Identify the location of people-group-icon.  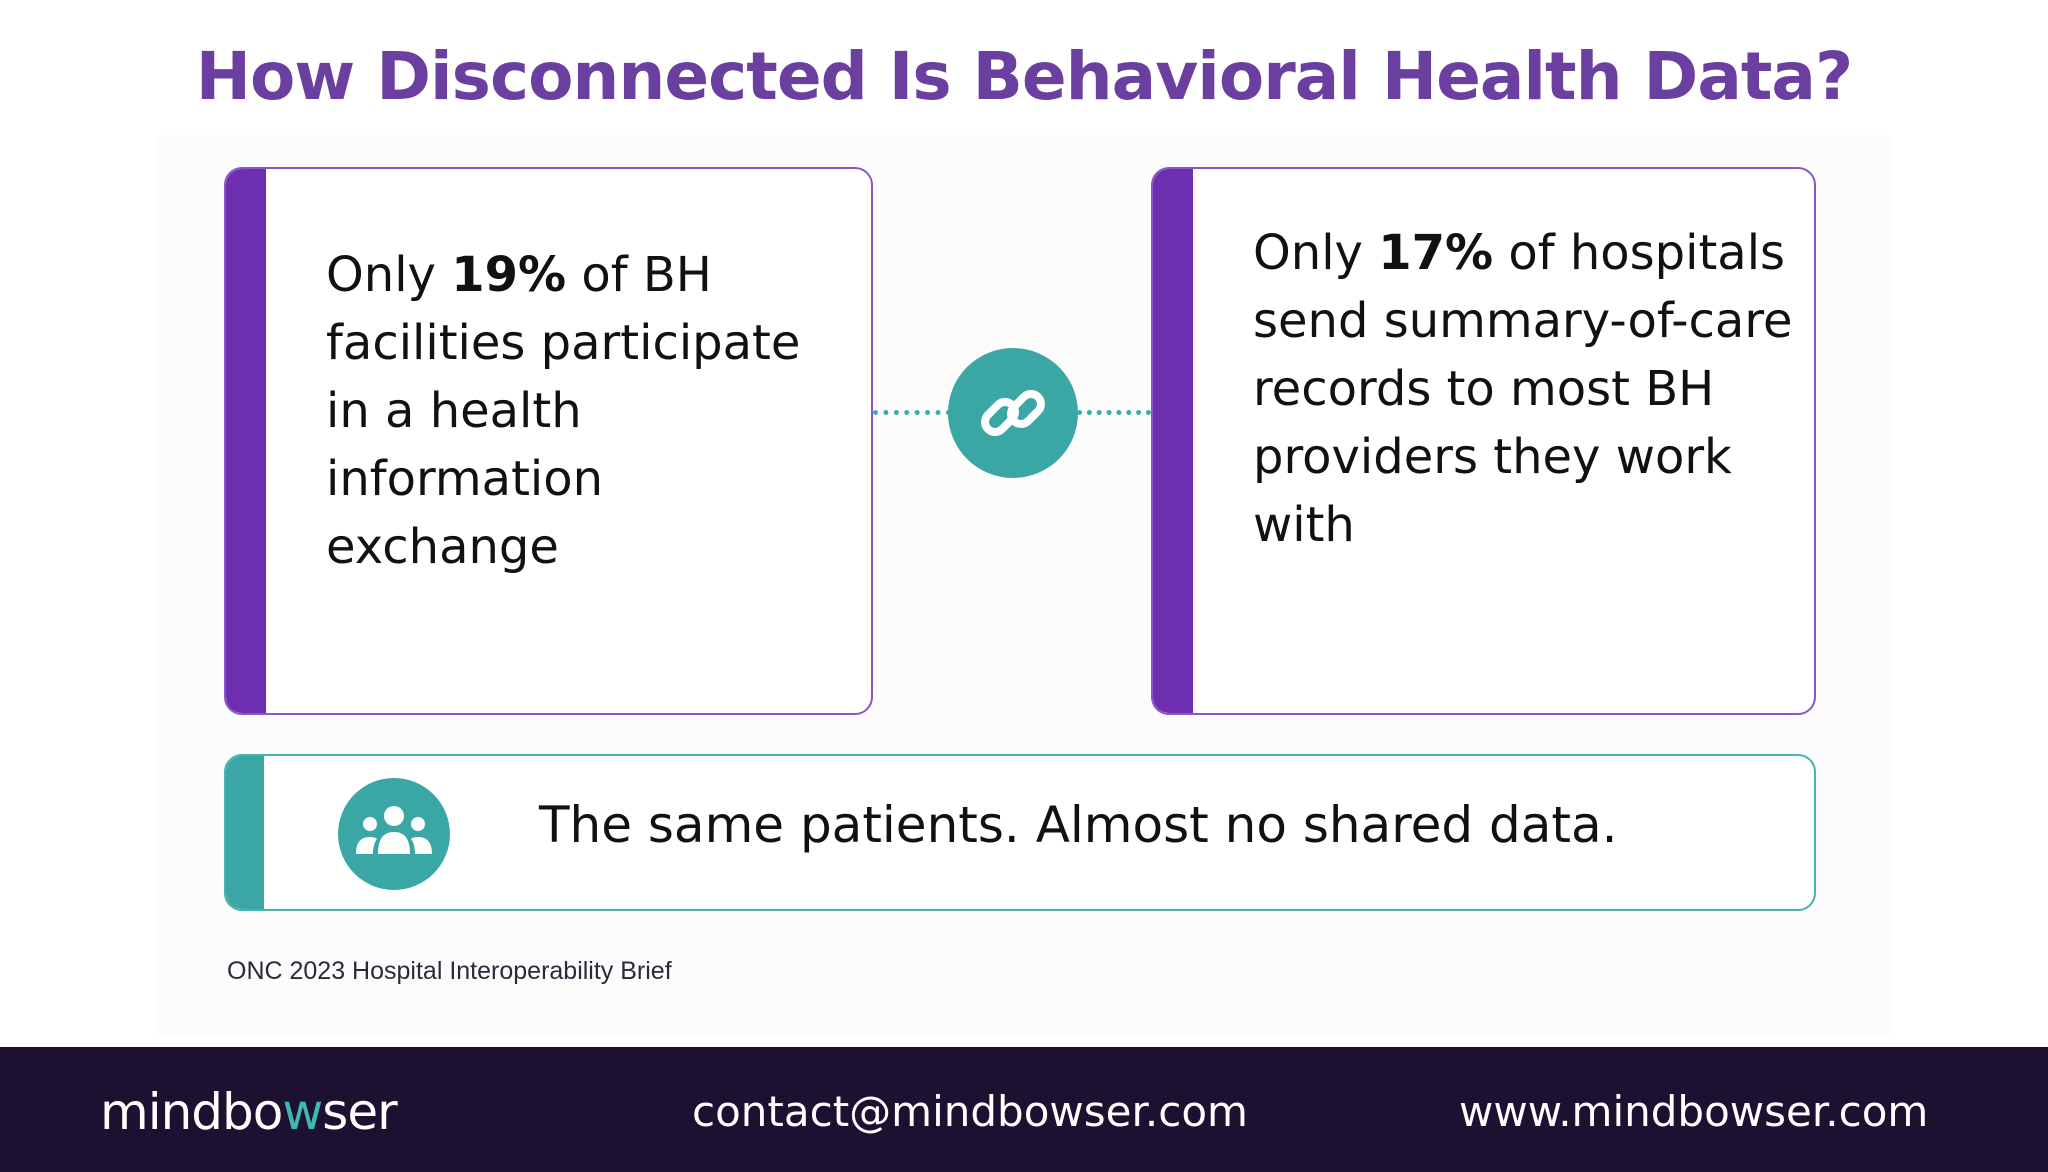
(394, 830).